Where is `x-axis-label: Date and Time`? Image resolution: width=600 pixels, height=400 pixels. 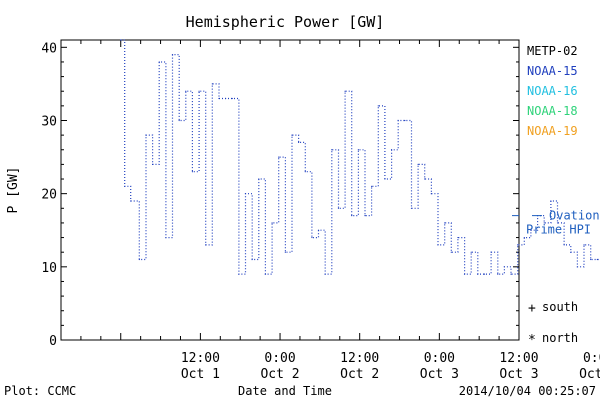
x-axis-label: Date and Time is located at coordinates (285, 391).